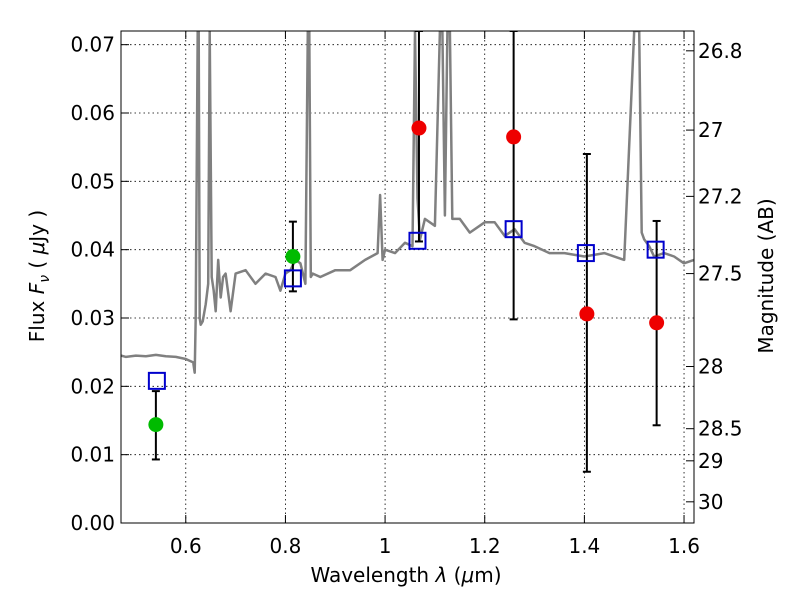 The image size is (800, 600). What do you see at coordinates (710, 502) in the screenshot?
I see `y2-tick-label: 30` at bounding box center [710, 502].